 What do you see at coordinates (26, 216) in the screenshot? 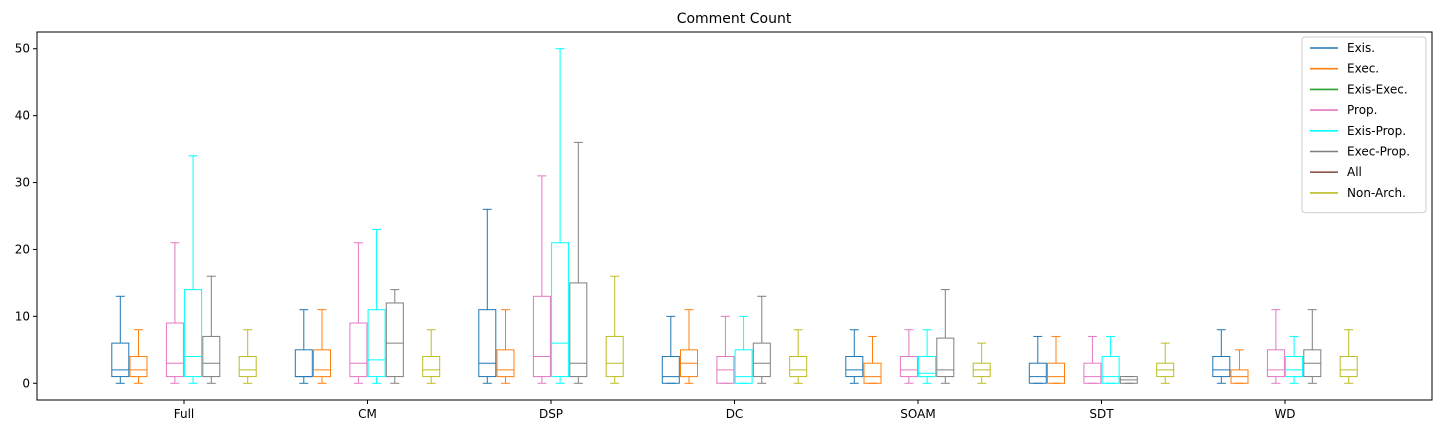
I see `y-axis: 0 10 20 30 40 50` at bounding box center [26, 216].